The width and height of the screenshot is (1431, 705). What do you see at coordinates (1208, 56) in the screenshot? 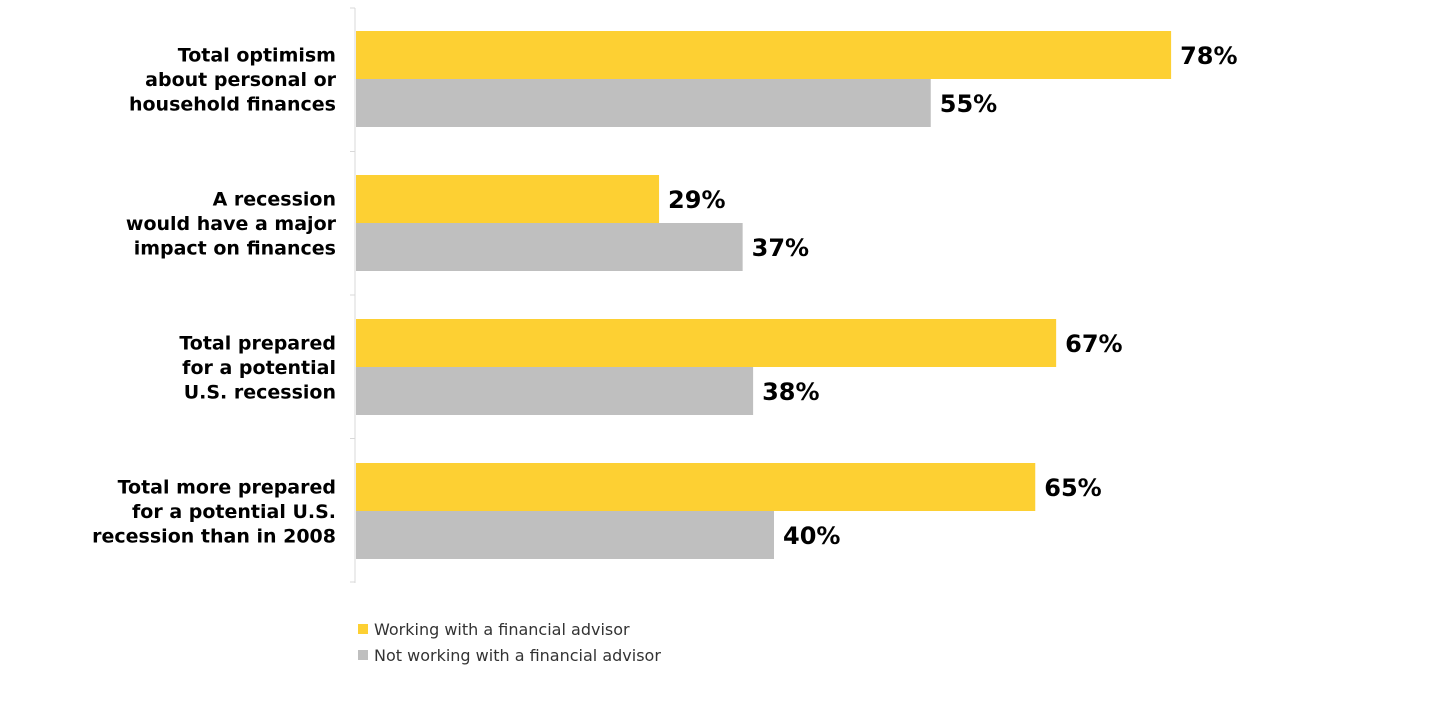
I see `data-label: 78%` at bounding box center [1208, 56].